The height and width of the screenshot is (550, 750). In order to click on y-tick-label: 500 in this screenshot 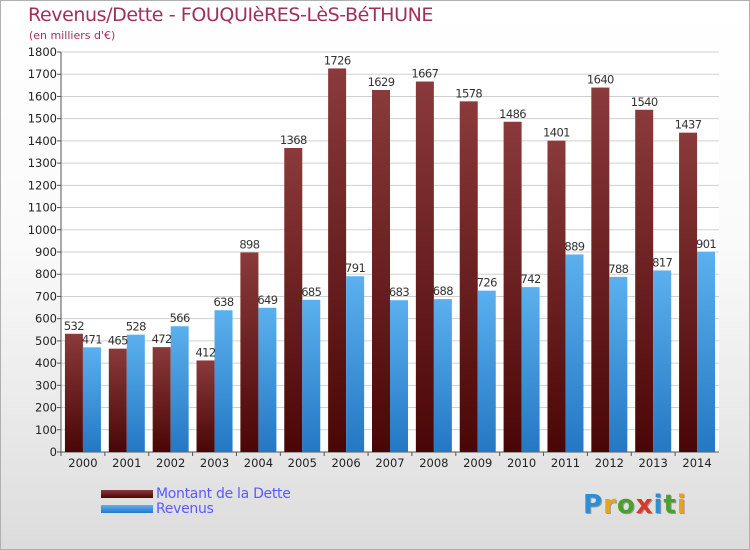, I will do `click(46, 341)`.